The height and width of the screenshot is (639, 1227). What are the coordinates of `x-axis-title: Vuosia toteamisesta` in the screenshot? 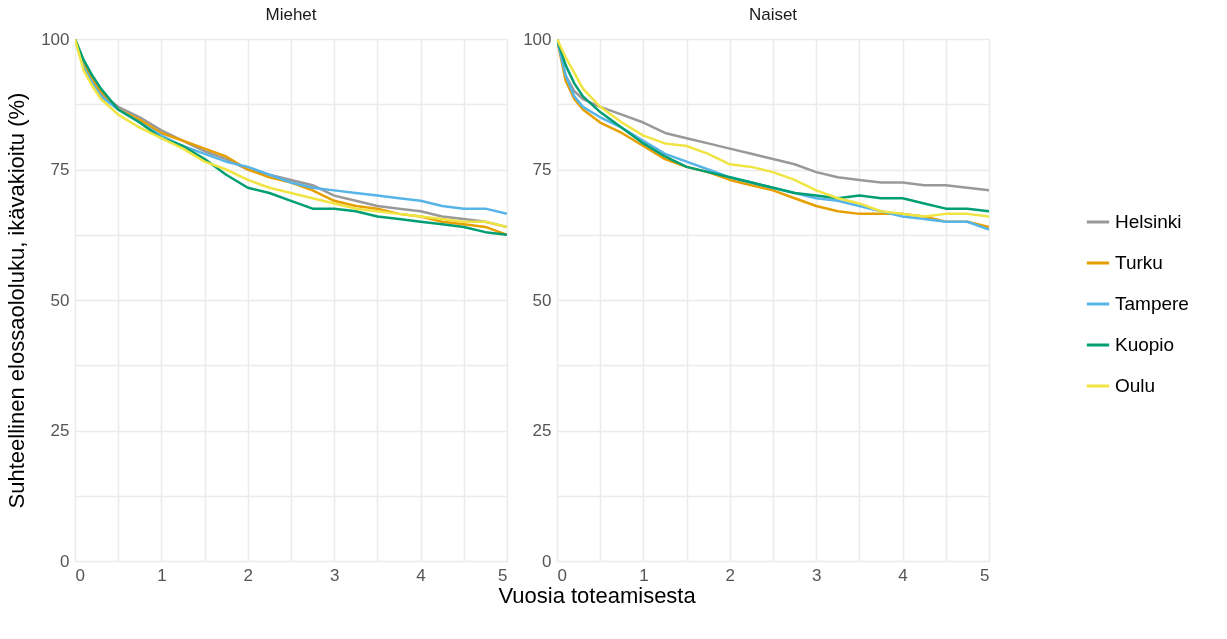 It's located at (597, 595).